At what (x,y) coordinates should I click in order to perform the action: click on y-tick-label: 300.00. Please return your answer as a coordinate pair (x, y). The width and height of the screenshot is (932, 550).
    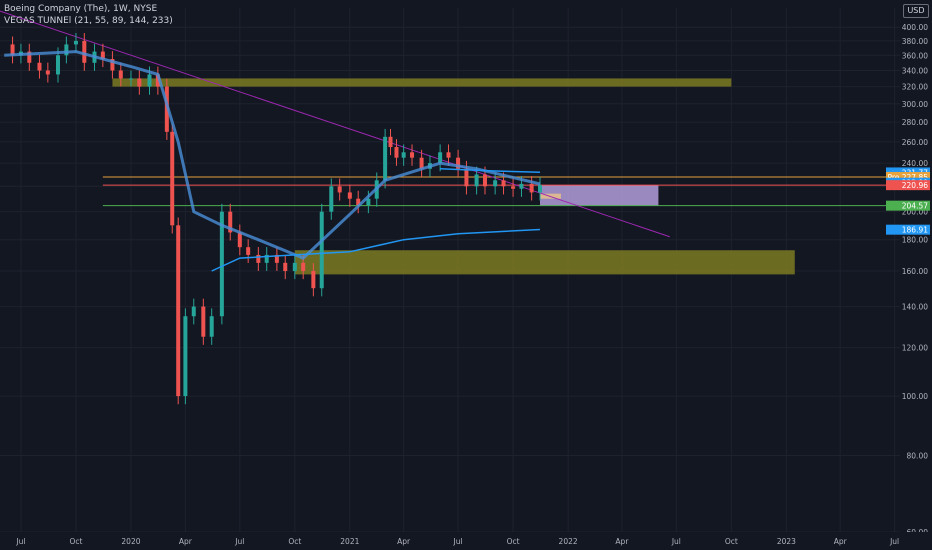
    Looking at the image, I should click on (915, 104).